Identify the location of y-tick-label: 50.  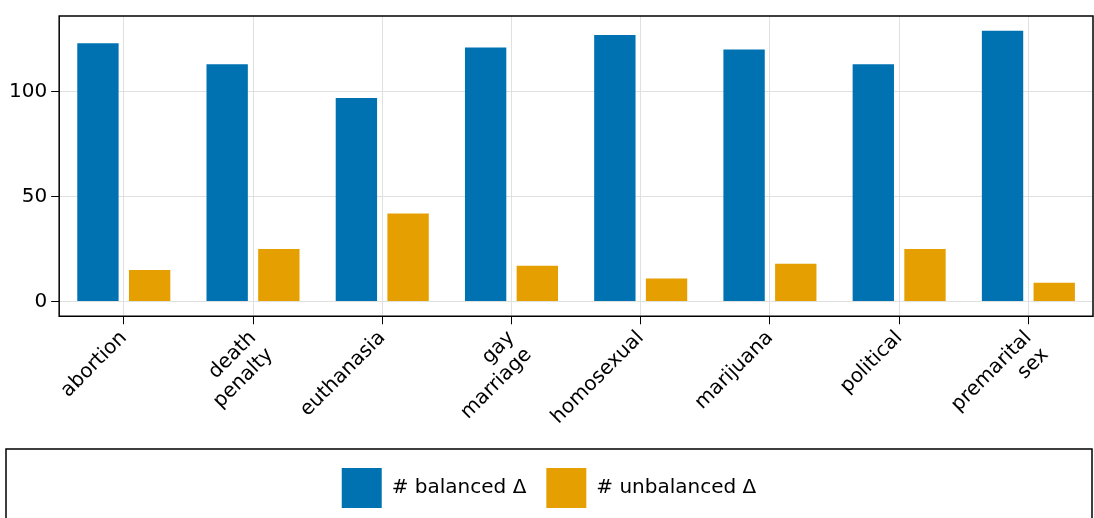
(34, 194).